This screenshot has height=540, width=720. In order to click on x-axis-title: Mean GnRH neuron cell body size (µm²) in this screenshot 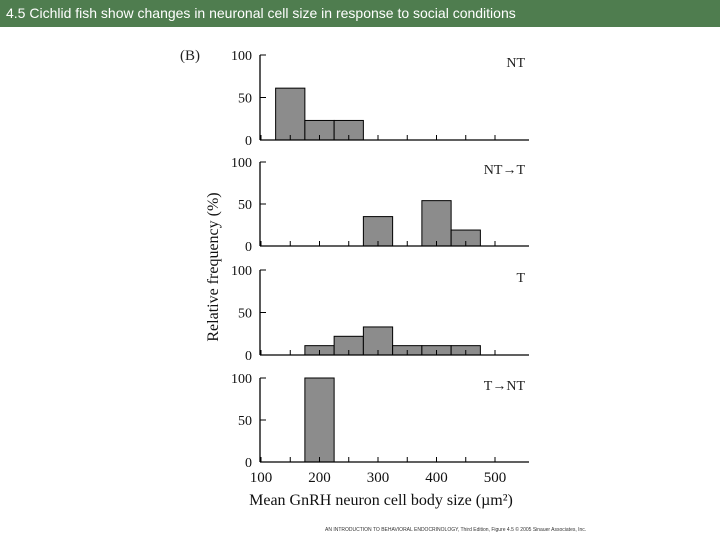, I will do `click(381, 500)`.